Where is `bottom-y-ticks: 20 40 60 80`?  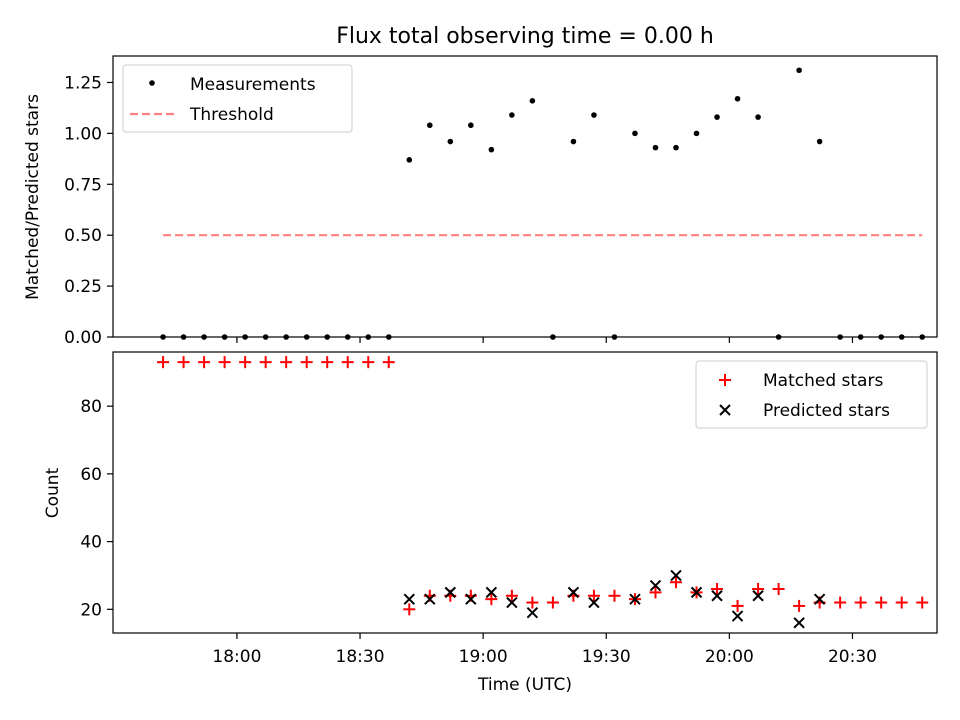 bottom-y-ticks: 20 40 60 80 is located at coordinates (96, 508).